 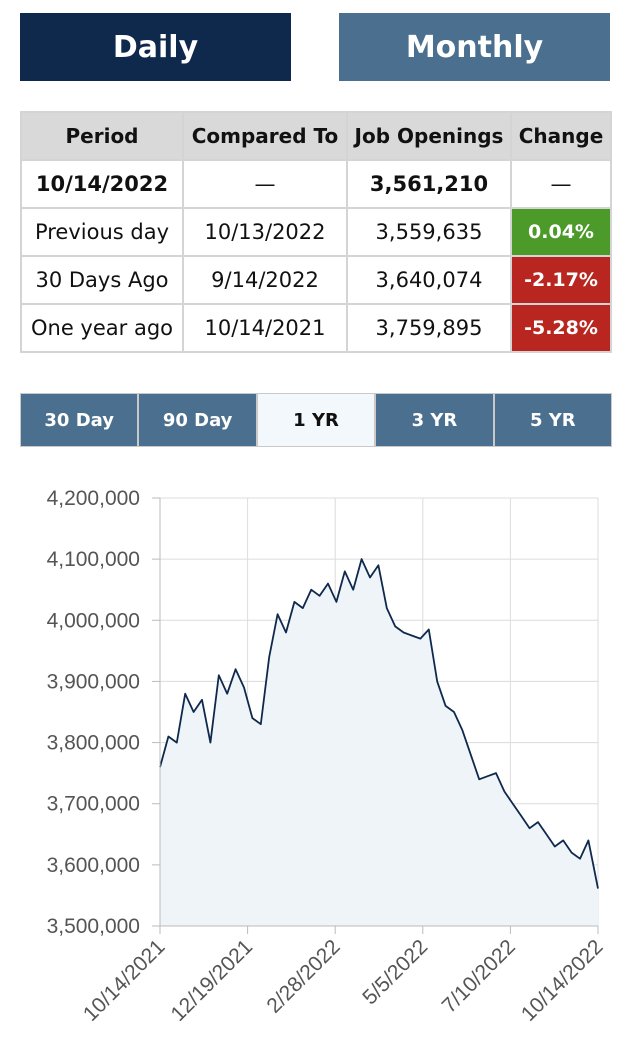 I want to click on column-header-compared-to: Compared To, so click(x=265, y=136).